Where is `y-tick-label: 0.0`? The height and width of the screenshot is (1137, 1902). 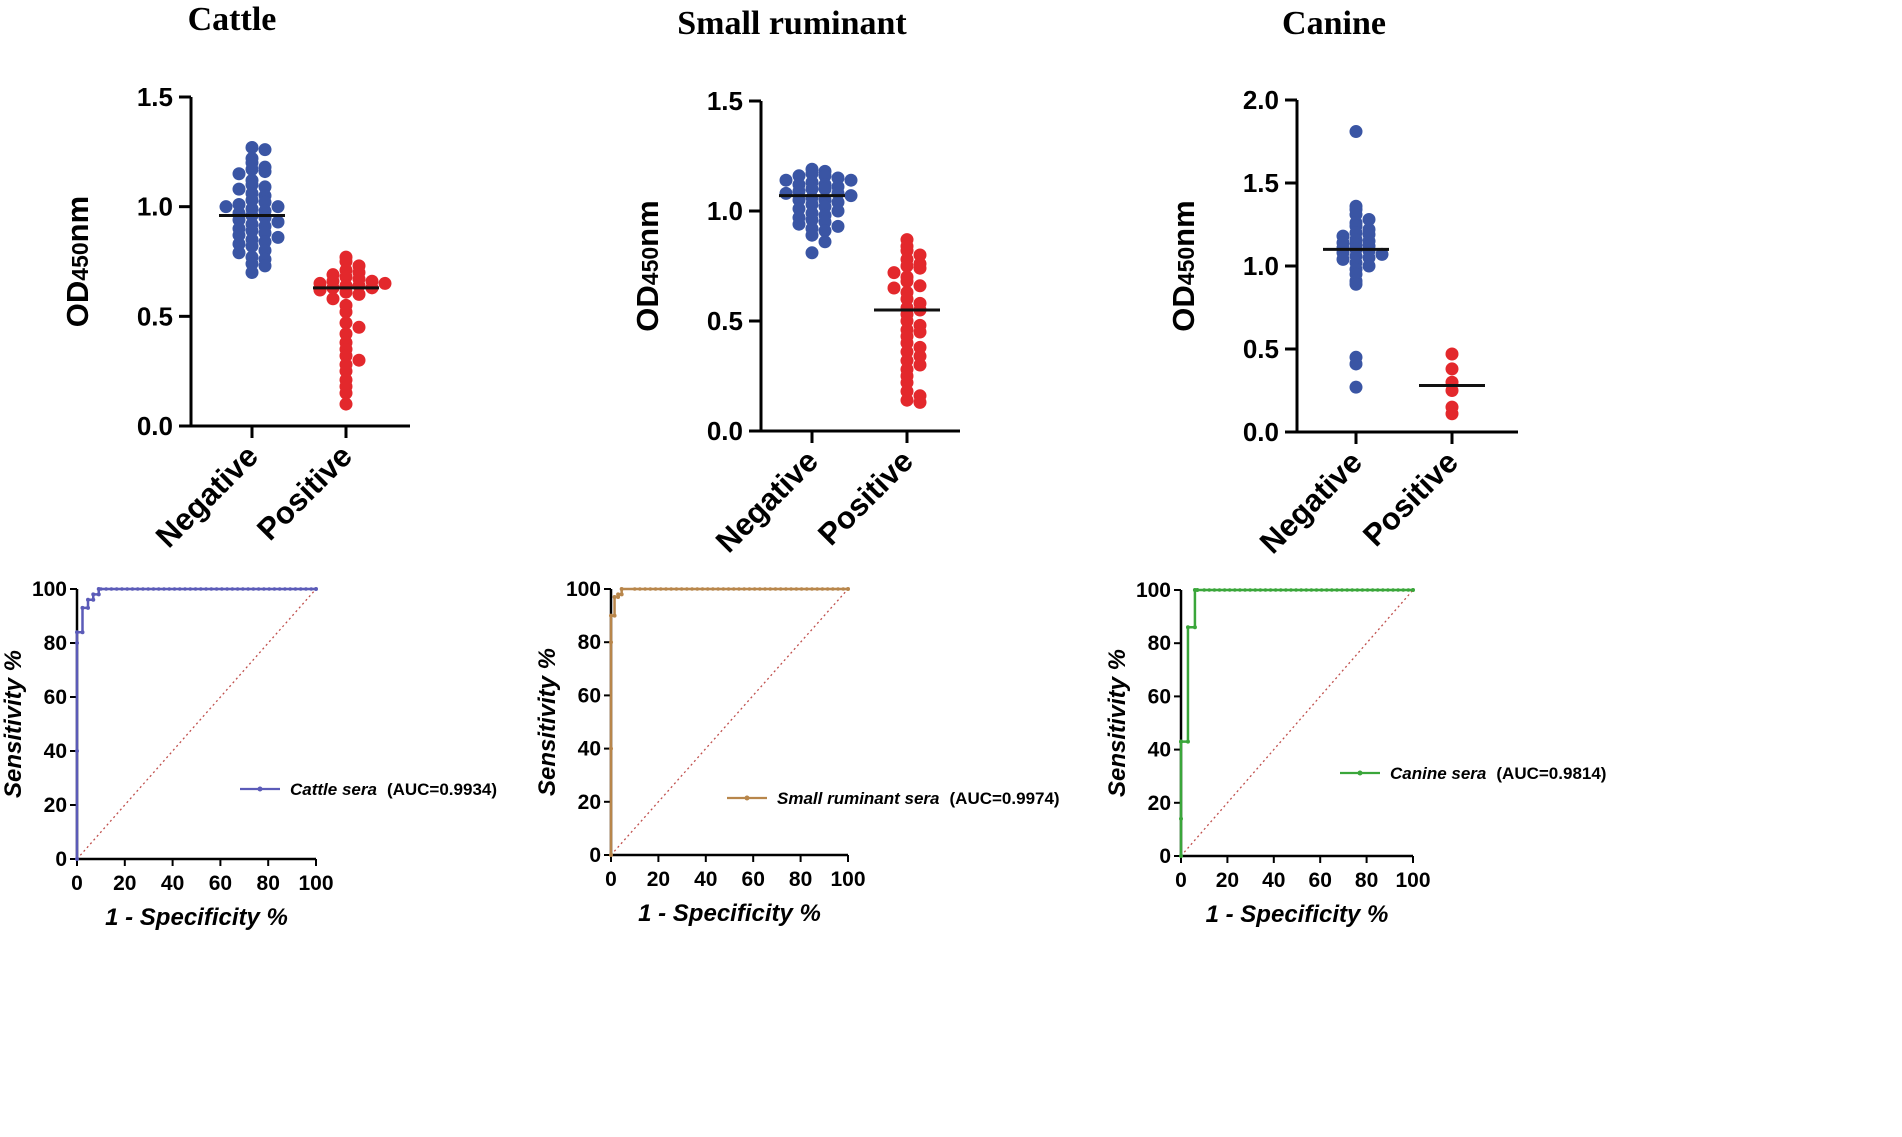
y-tick-label: 0.0 is located at coordinates (1261, 432).